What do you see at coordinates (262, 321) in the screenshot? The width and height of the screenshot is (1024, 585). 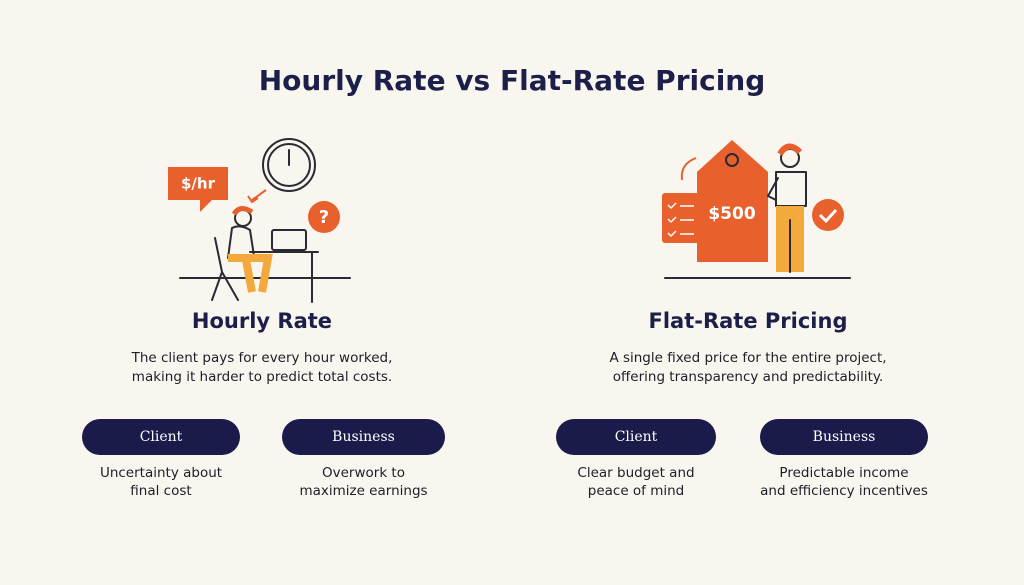 I see `column-heading: Hourly Rate` at bounding box center [262, 321].